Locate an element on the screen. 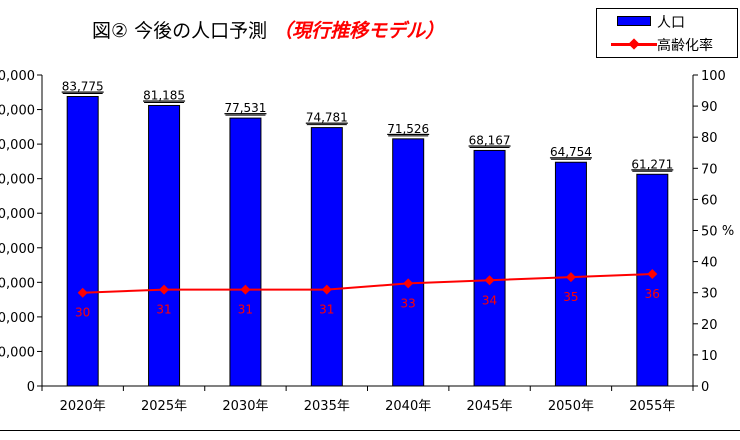  legend-label-population: 人口 is located at coordinates (671, 23).